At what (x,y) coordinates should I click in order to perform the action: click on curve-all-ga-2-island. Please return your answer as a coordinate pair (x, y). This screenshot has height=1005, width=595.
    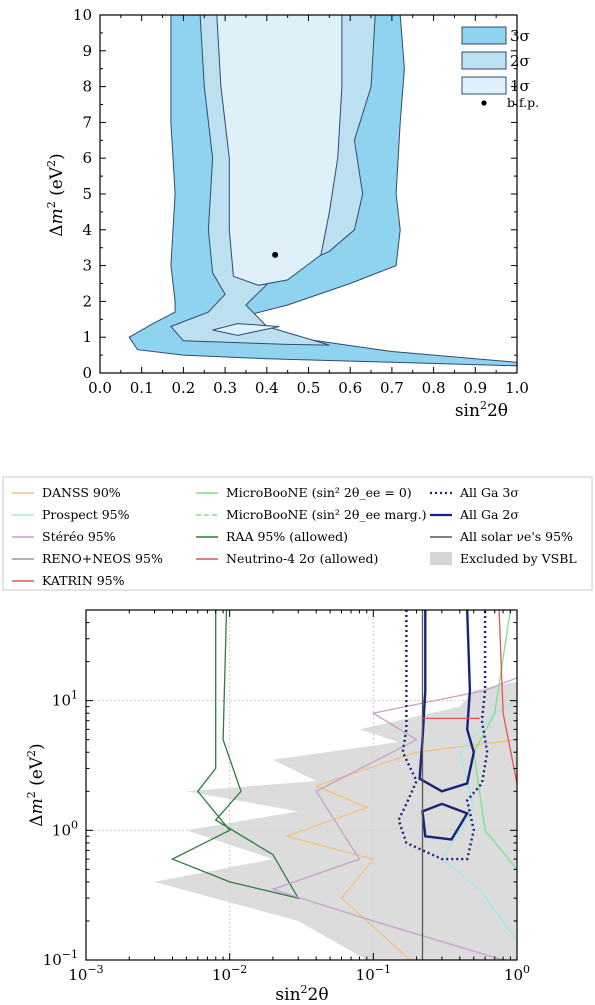
    Looking at the image, I should click on (445, 821).